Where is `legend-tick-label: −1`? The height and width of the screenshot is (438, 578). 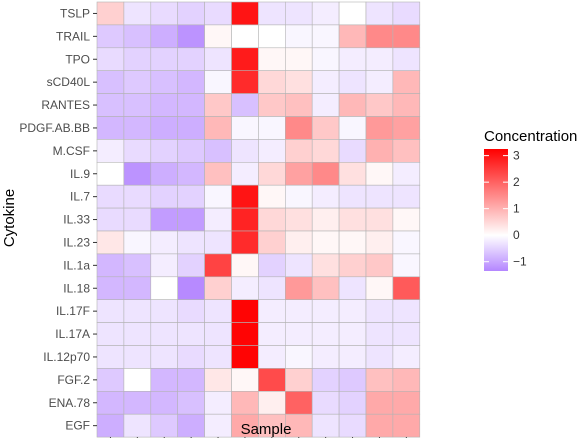
legend-tick-label: −1 is located at coordinates (520, 262).